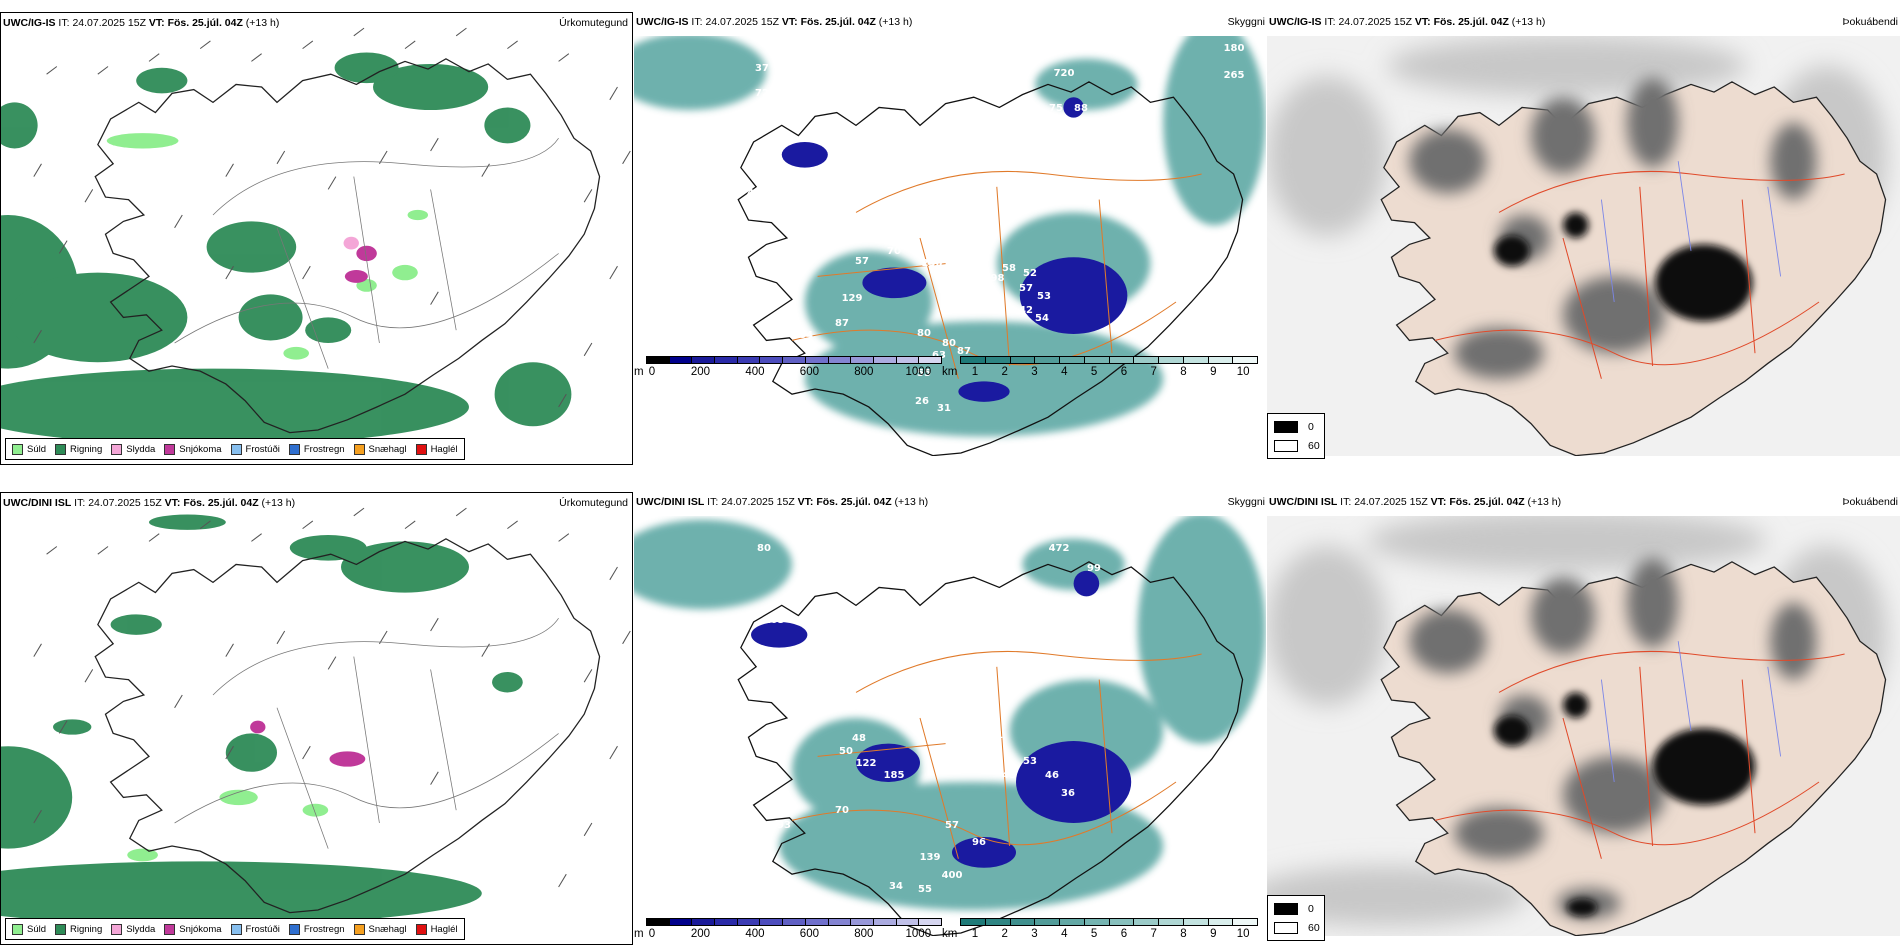 The image size is (1900, 950). What do you see at coordinates (1870, 22) in the screenshot?
I see `panel-type-label: Þokuábendi` at bounding box center [1870, 22].